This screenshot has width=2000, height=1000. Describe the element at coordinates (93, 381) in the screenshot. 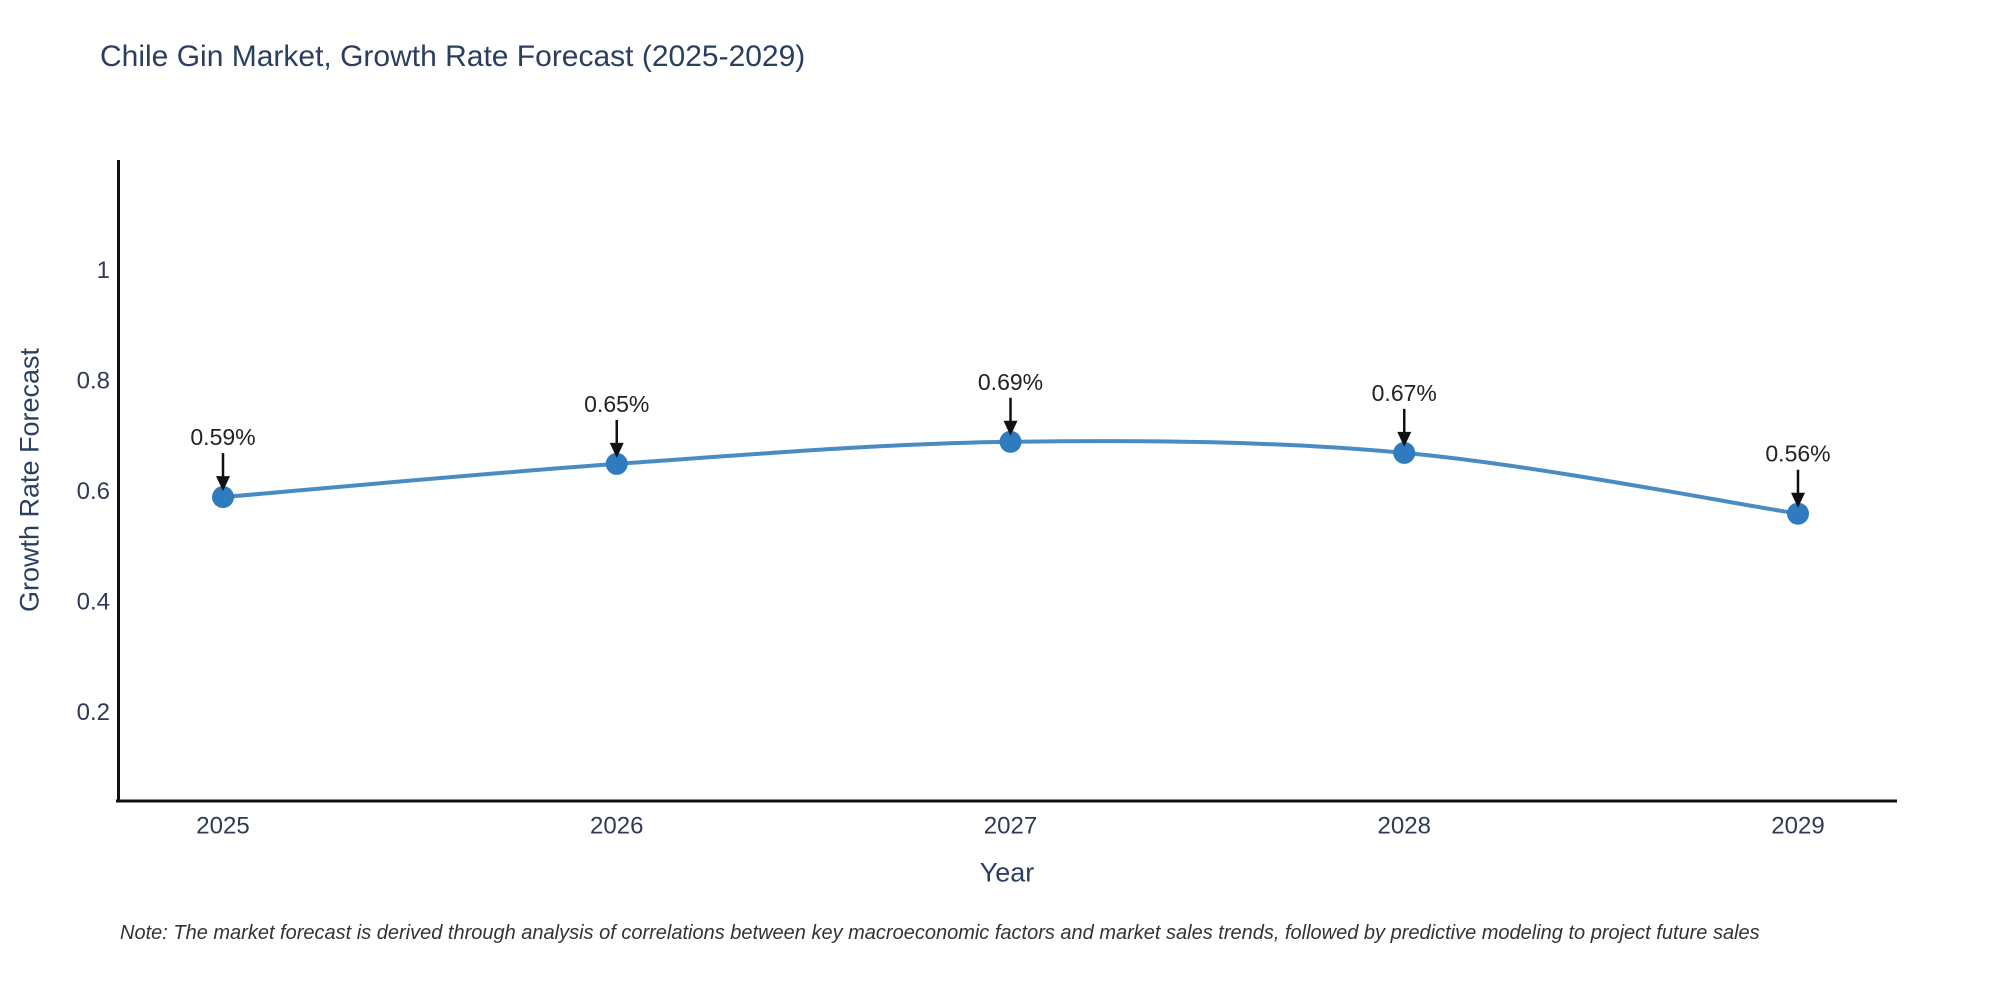

I see `y-tick-label: 0.8` at that location.